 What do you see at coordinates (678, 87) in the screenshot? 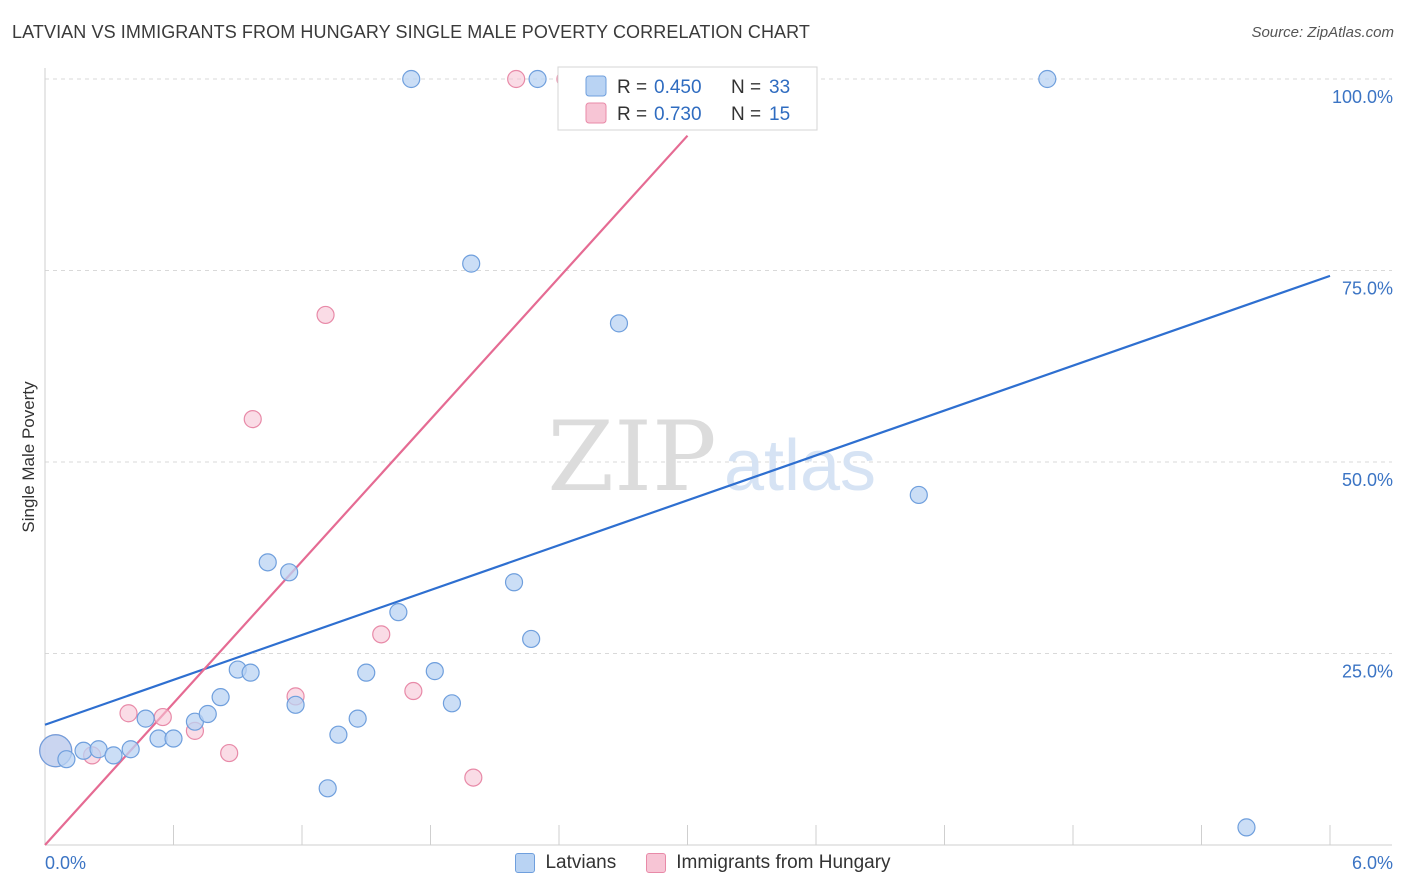
I see `legend-r-value-latvians: 0.450` at bounding box center [678, 87].